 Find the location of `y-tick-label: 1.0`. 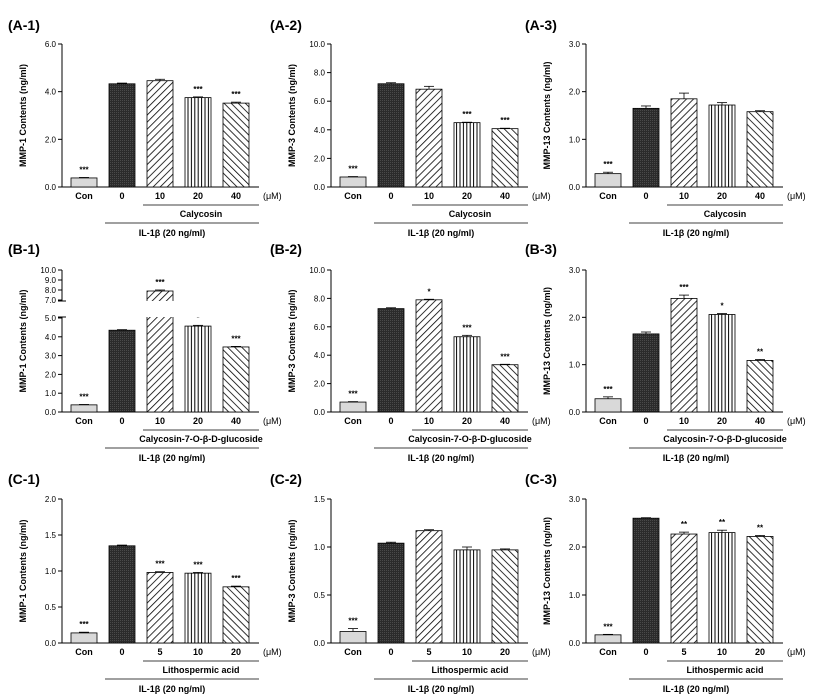

y-tick-label: 1.0 is located at coordinates (575, 139).